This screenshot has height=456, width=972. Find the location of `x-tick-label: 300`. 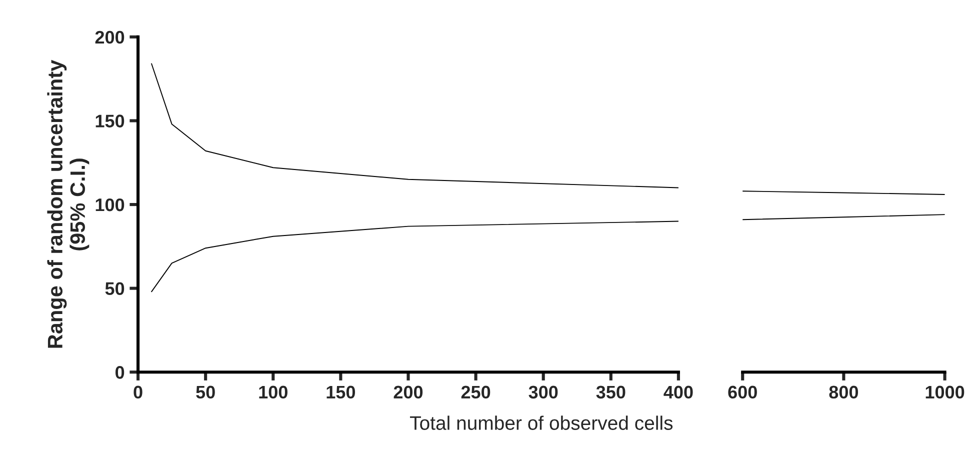

x-tick-label: 300 is located at coordinates (543, 392).